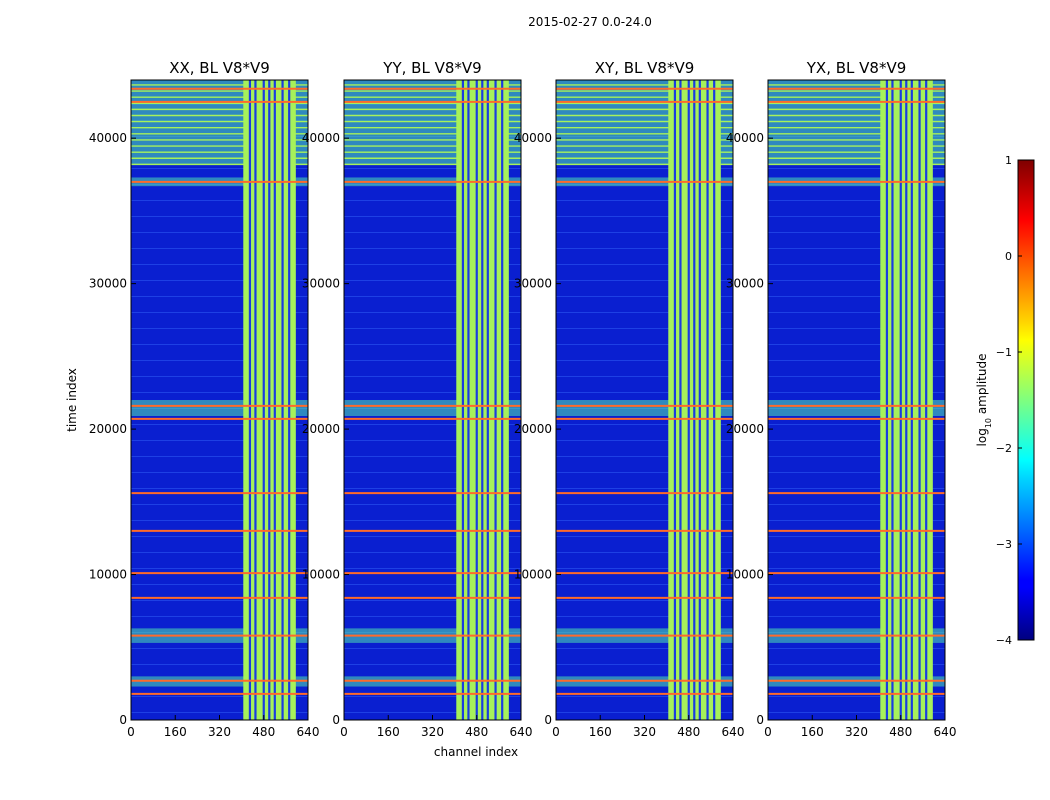 The image size is (1050, 800). What do you see at coordinates (1008, 160) in the screenshot?
I see `colorbar-tick-label: 1` at bounding box center [1008, 160].